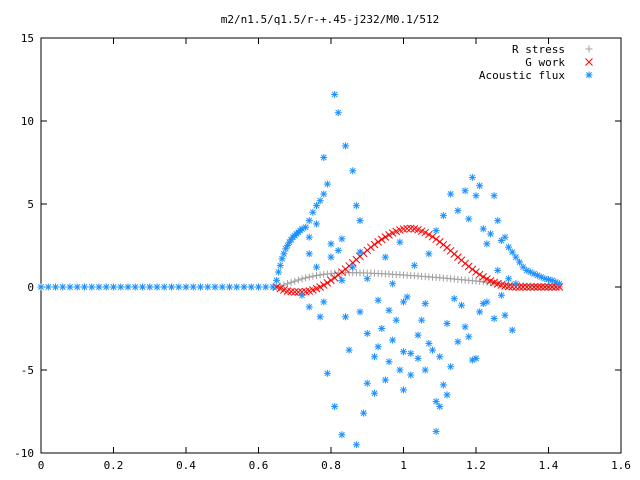 Image resolution: width=640 pixels, height=480 pixels. What do you see at coordinates (522, 75) in the screenshot?
I see `legend-label: Acoustic flux` at bounding box center [522, 75].